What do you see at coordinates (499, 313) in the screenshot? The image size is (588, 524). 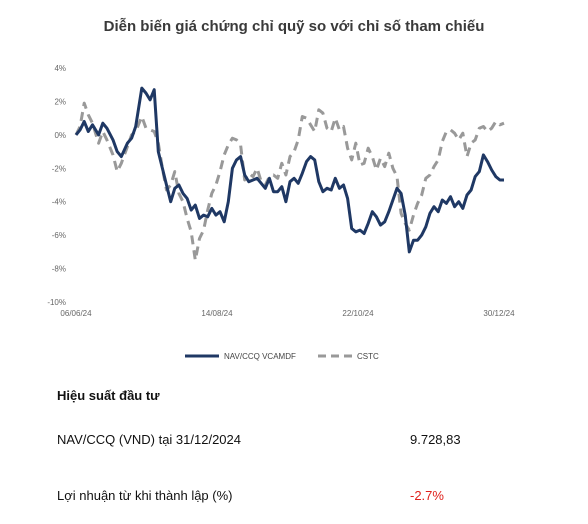 I see `x-tick-label: 30/12/24` at bounding box center [499, 313].